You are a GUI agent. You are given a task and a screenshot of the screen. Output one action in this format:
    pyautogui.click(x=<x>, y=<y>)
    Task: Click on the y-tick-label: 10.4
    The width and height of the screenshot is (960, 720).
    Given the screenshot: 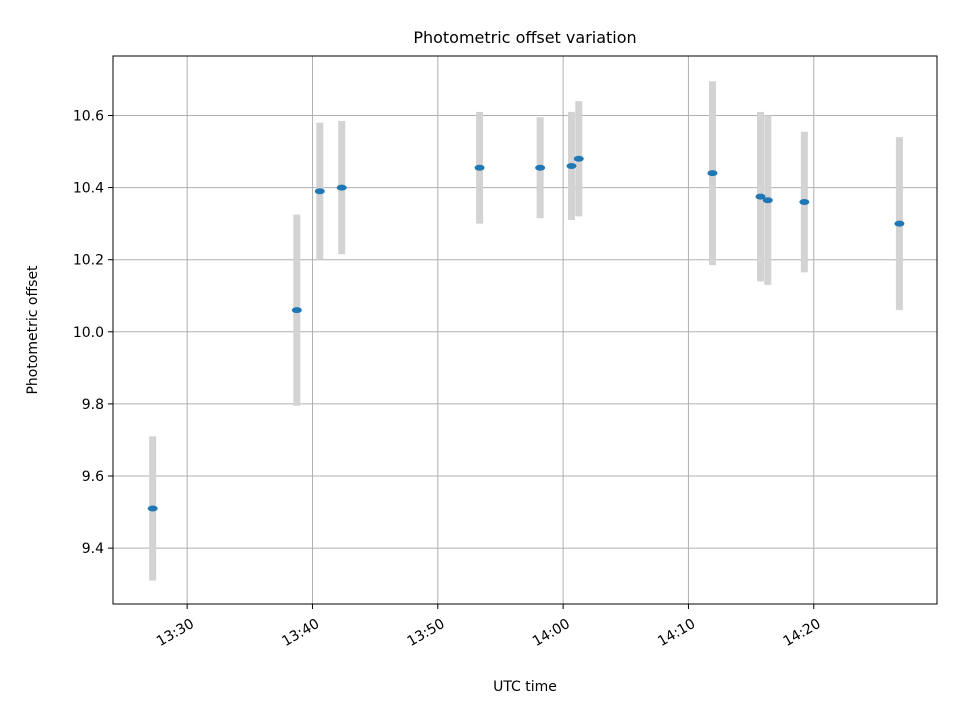 What is the action you would take?
    pyautogui.click(x=88, y=189)
    